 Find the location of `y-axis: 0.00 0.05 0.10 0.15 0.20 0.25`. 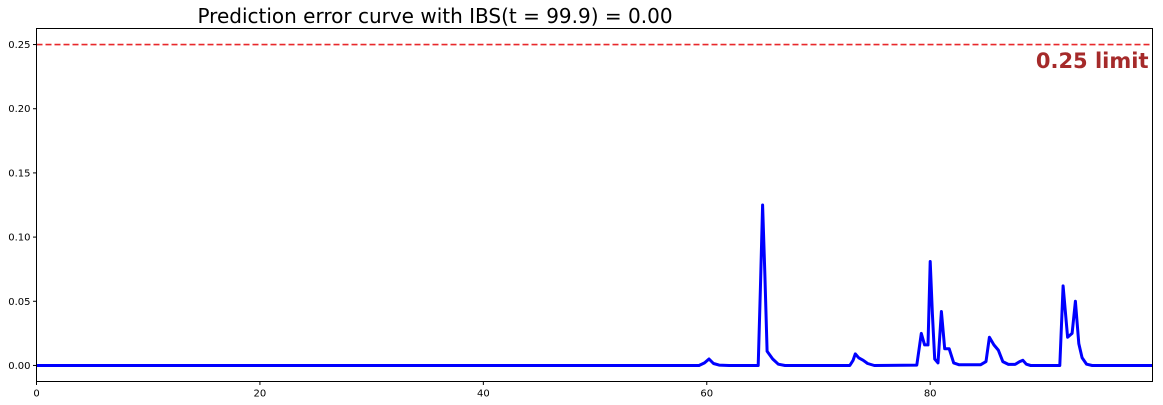

y-axis: 0.00 0.05 0.10 0.15 0.20 0.25 is located at coordinates (22, 206).